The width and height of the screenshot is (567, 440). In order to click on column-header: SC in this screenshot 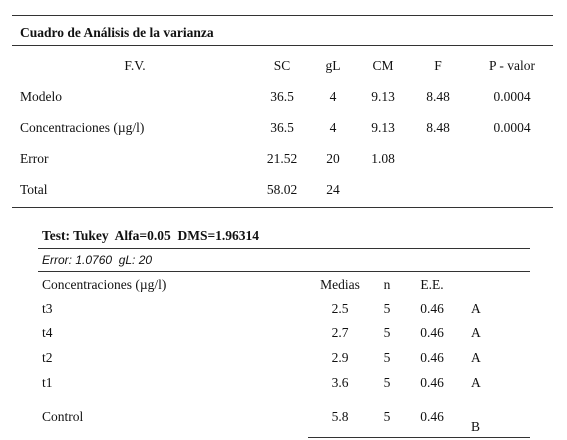, I will do `click(282, 65)`.